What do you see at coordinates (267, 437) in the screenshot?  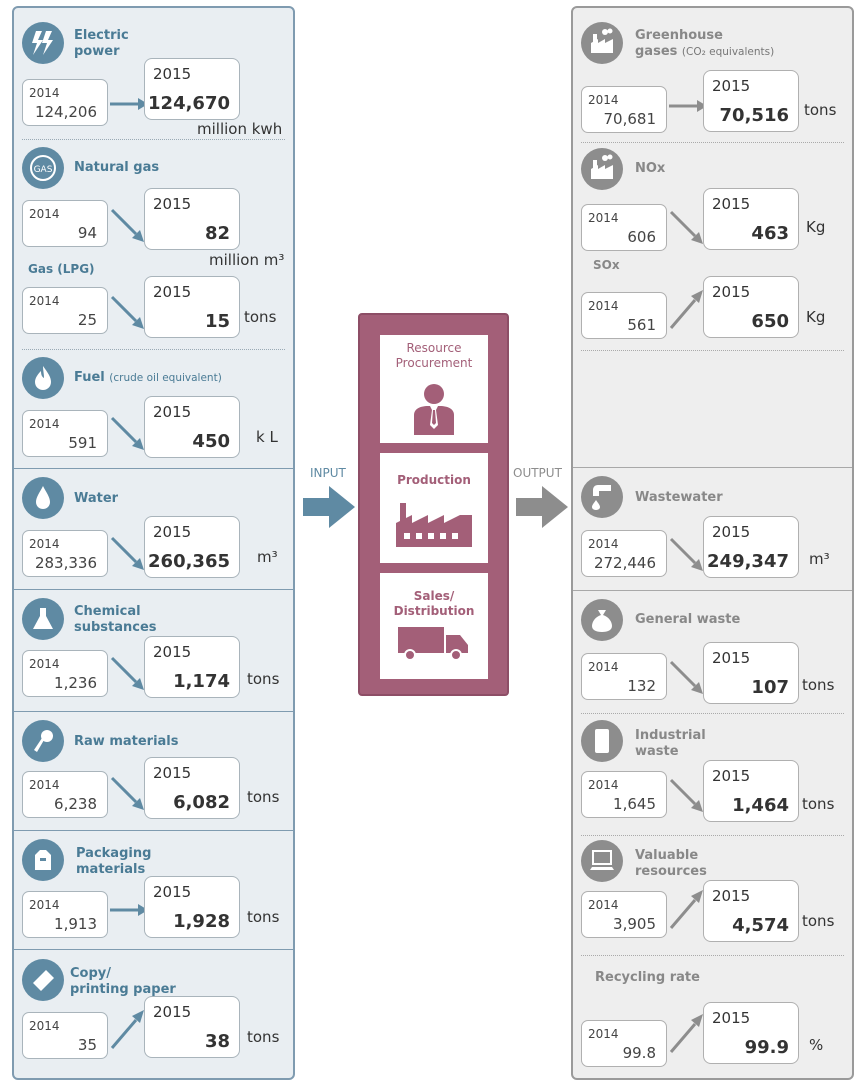 I see `fuel-unit: k L` at bounding box center [267, 437].